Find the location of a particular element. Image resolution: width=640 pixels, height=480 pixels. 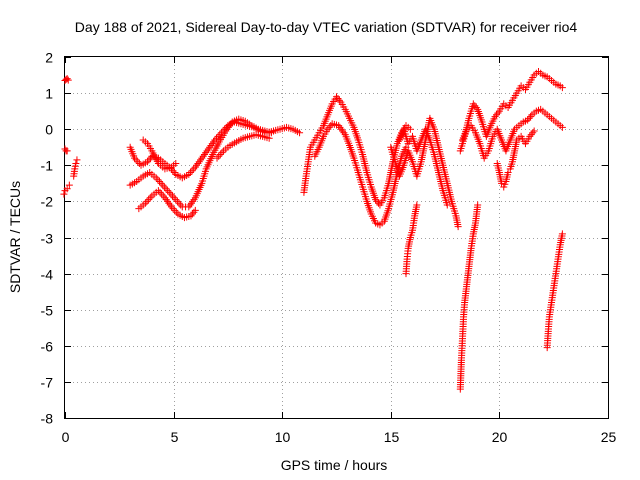

series-morning-rise is located at coordinates (357, 151).